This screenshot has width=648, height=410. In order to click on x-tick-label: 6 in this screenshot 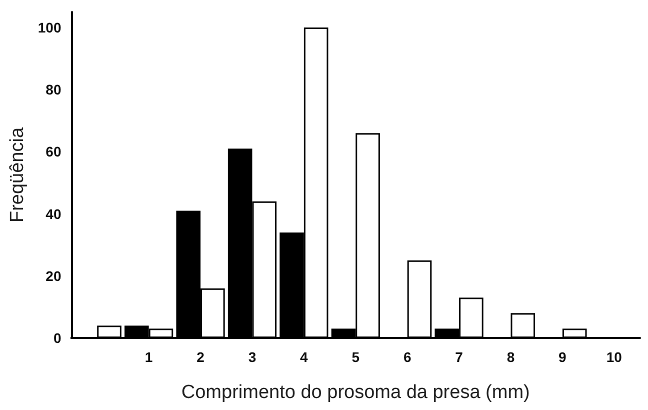, I will do `click(407, 357)`.